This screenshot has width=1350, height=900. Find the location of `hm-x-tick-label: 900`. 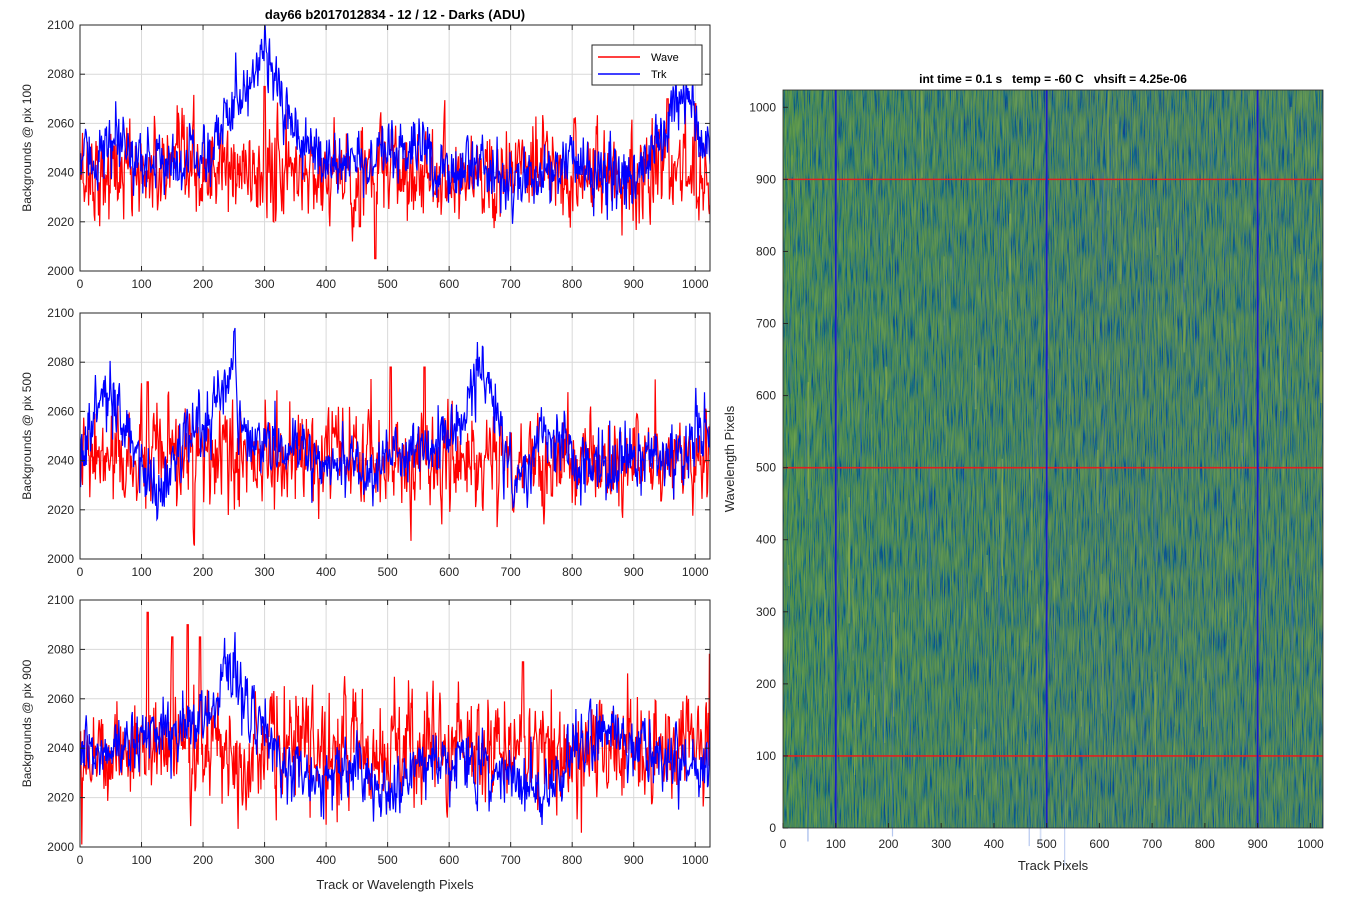

hm-x-tick-label: 900 is located at coordinates (1258, 844).